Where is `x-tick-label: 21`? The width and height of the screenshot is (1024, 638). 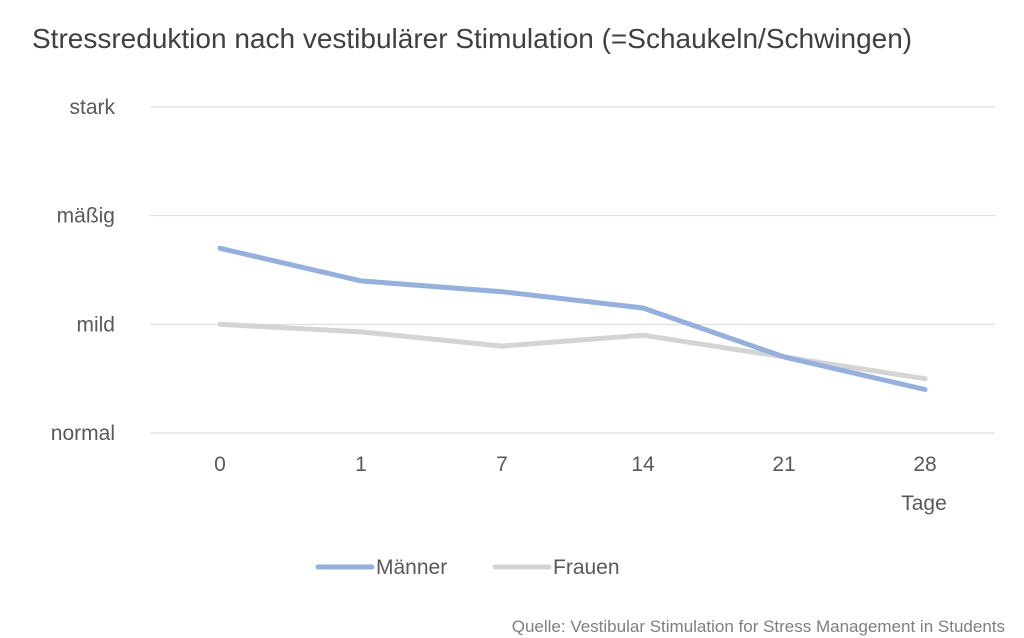 x-tick-label: 21 is located at coordinates (783, 464).